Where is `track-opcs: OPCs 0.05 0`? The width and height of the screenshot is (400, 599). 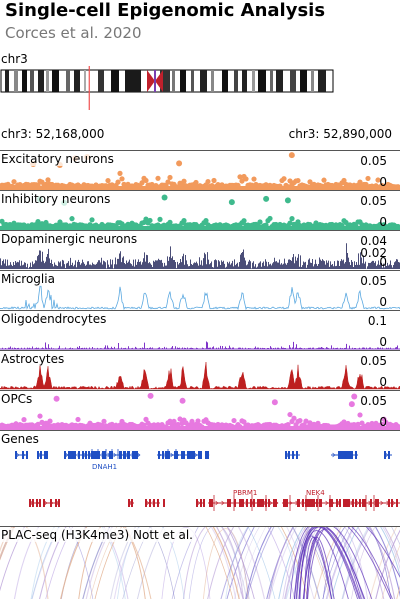
track-opcs: OPCs 0.05 0 is located at coordinates (200, 410).